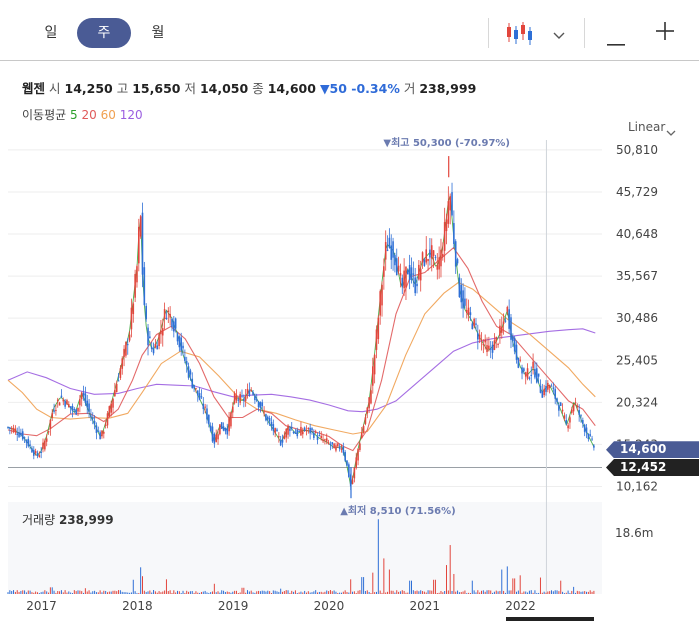  What do you see at coordinates (671, 131) in the screenshot?
I see `scale-chevron-down-icon` at bounding box center [671, 131].